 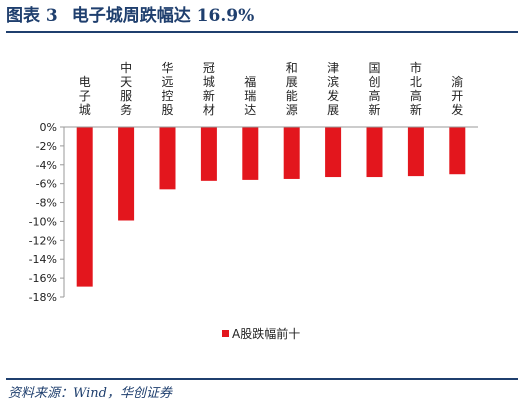 I want to click on y-tick-label: -12%, so click(x=43, y=240).